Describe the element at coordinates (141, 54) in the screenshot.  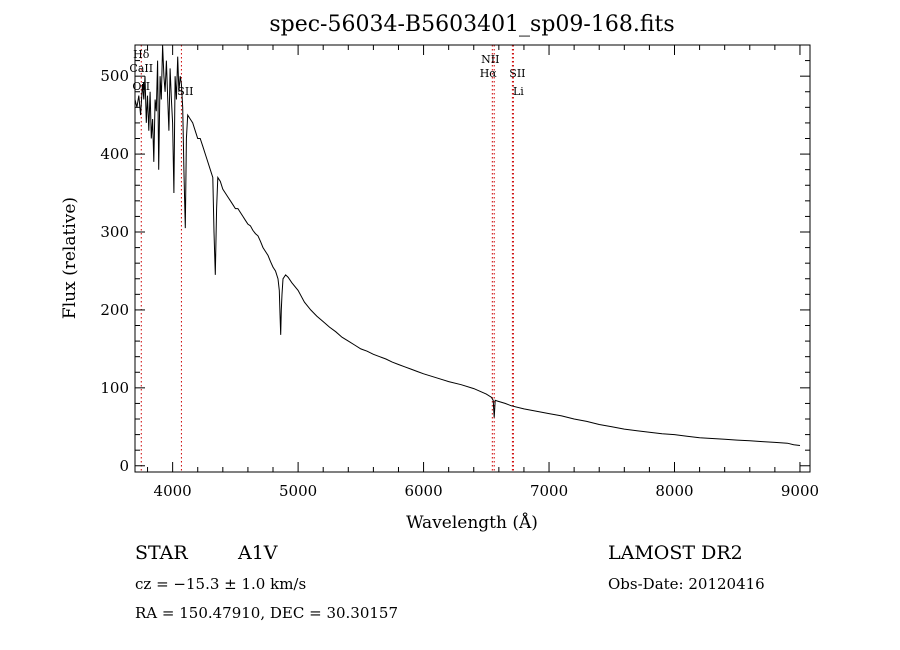
I see `spectral-line-label: Hδ` at that location.